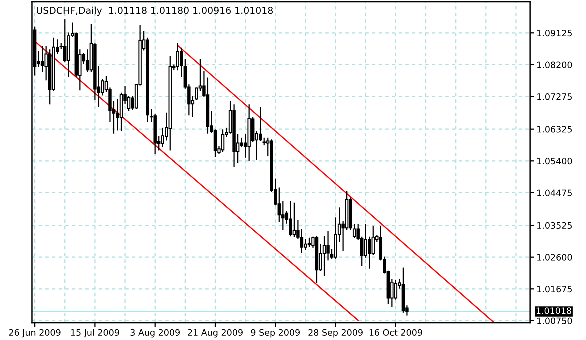  What do you see at coordinates (215, 333) in the screenshot?
I see `x-tick-label: 21 Aug 2009` at bounding box center [215, 333].